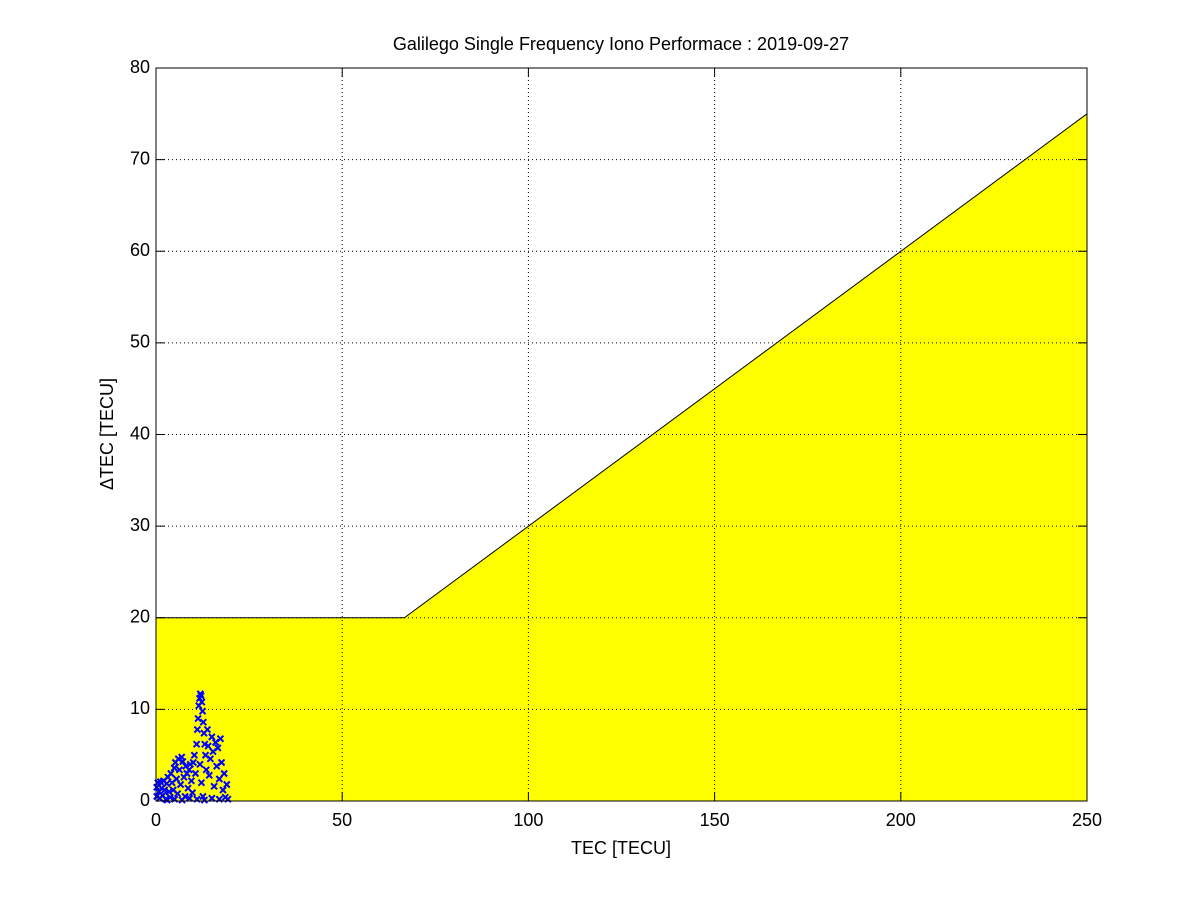  What do you see at coordinates (342, 820) in the screenshot?
I see `x-tick-label: 50` at bounding box center [342, 820].